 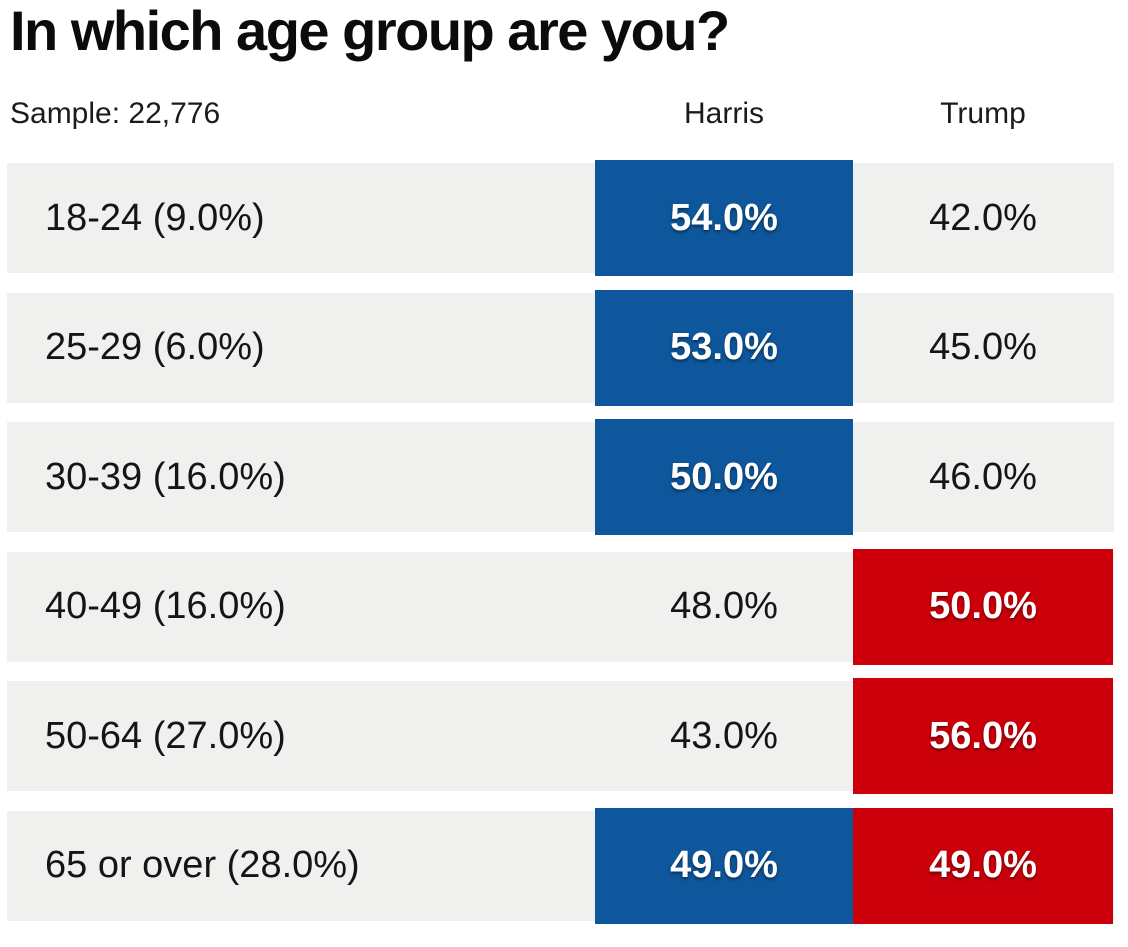 I want to click on trump-value-cell: 49.0%, so click(x=983, y=865).